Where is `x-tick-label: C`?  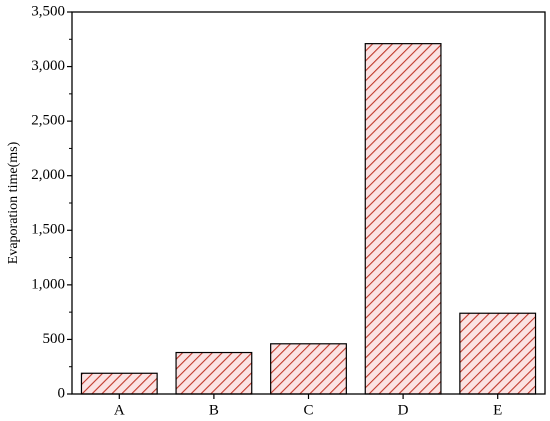
x-tick-label: C is located at coordinates (308, 410).